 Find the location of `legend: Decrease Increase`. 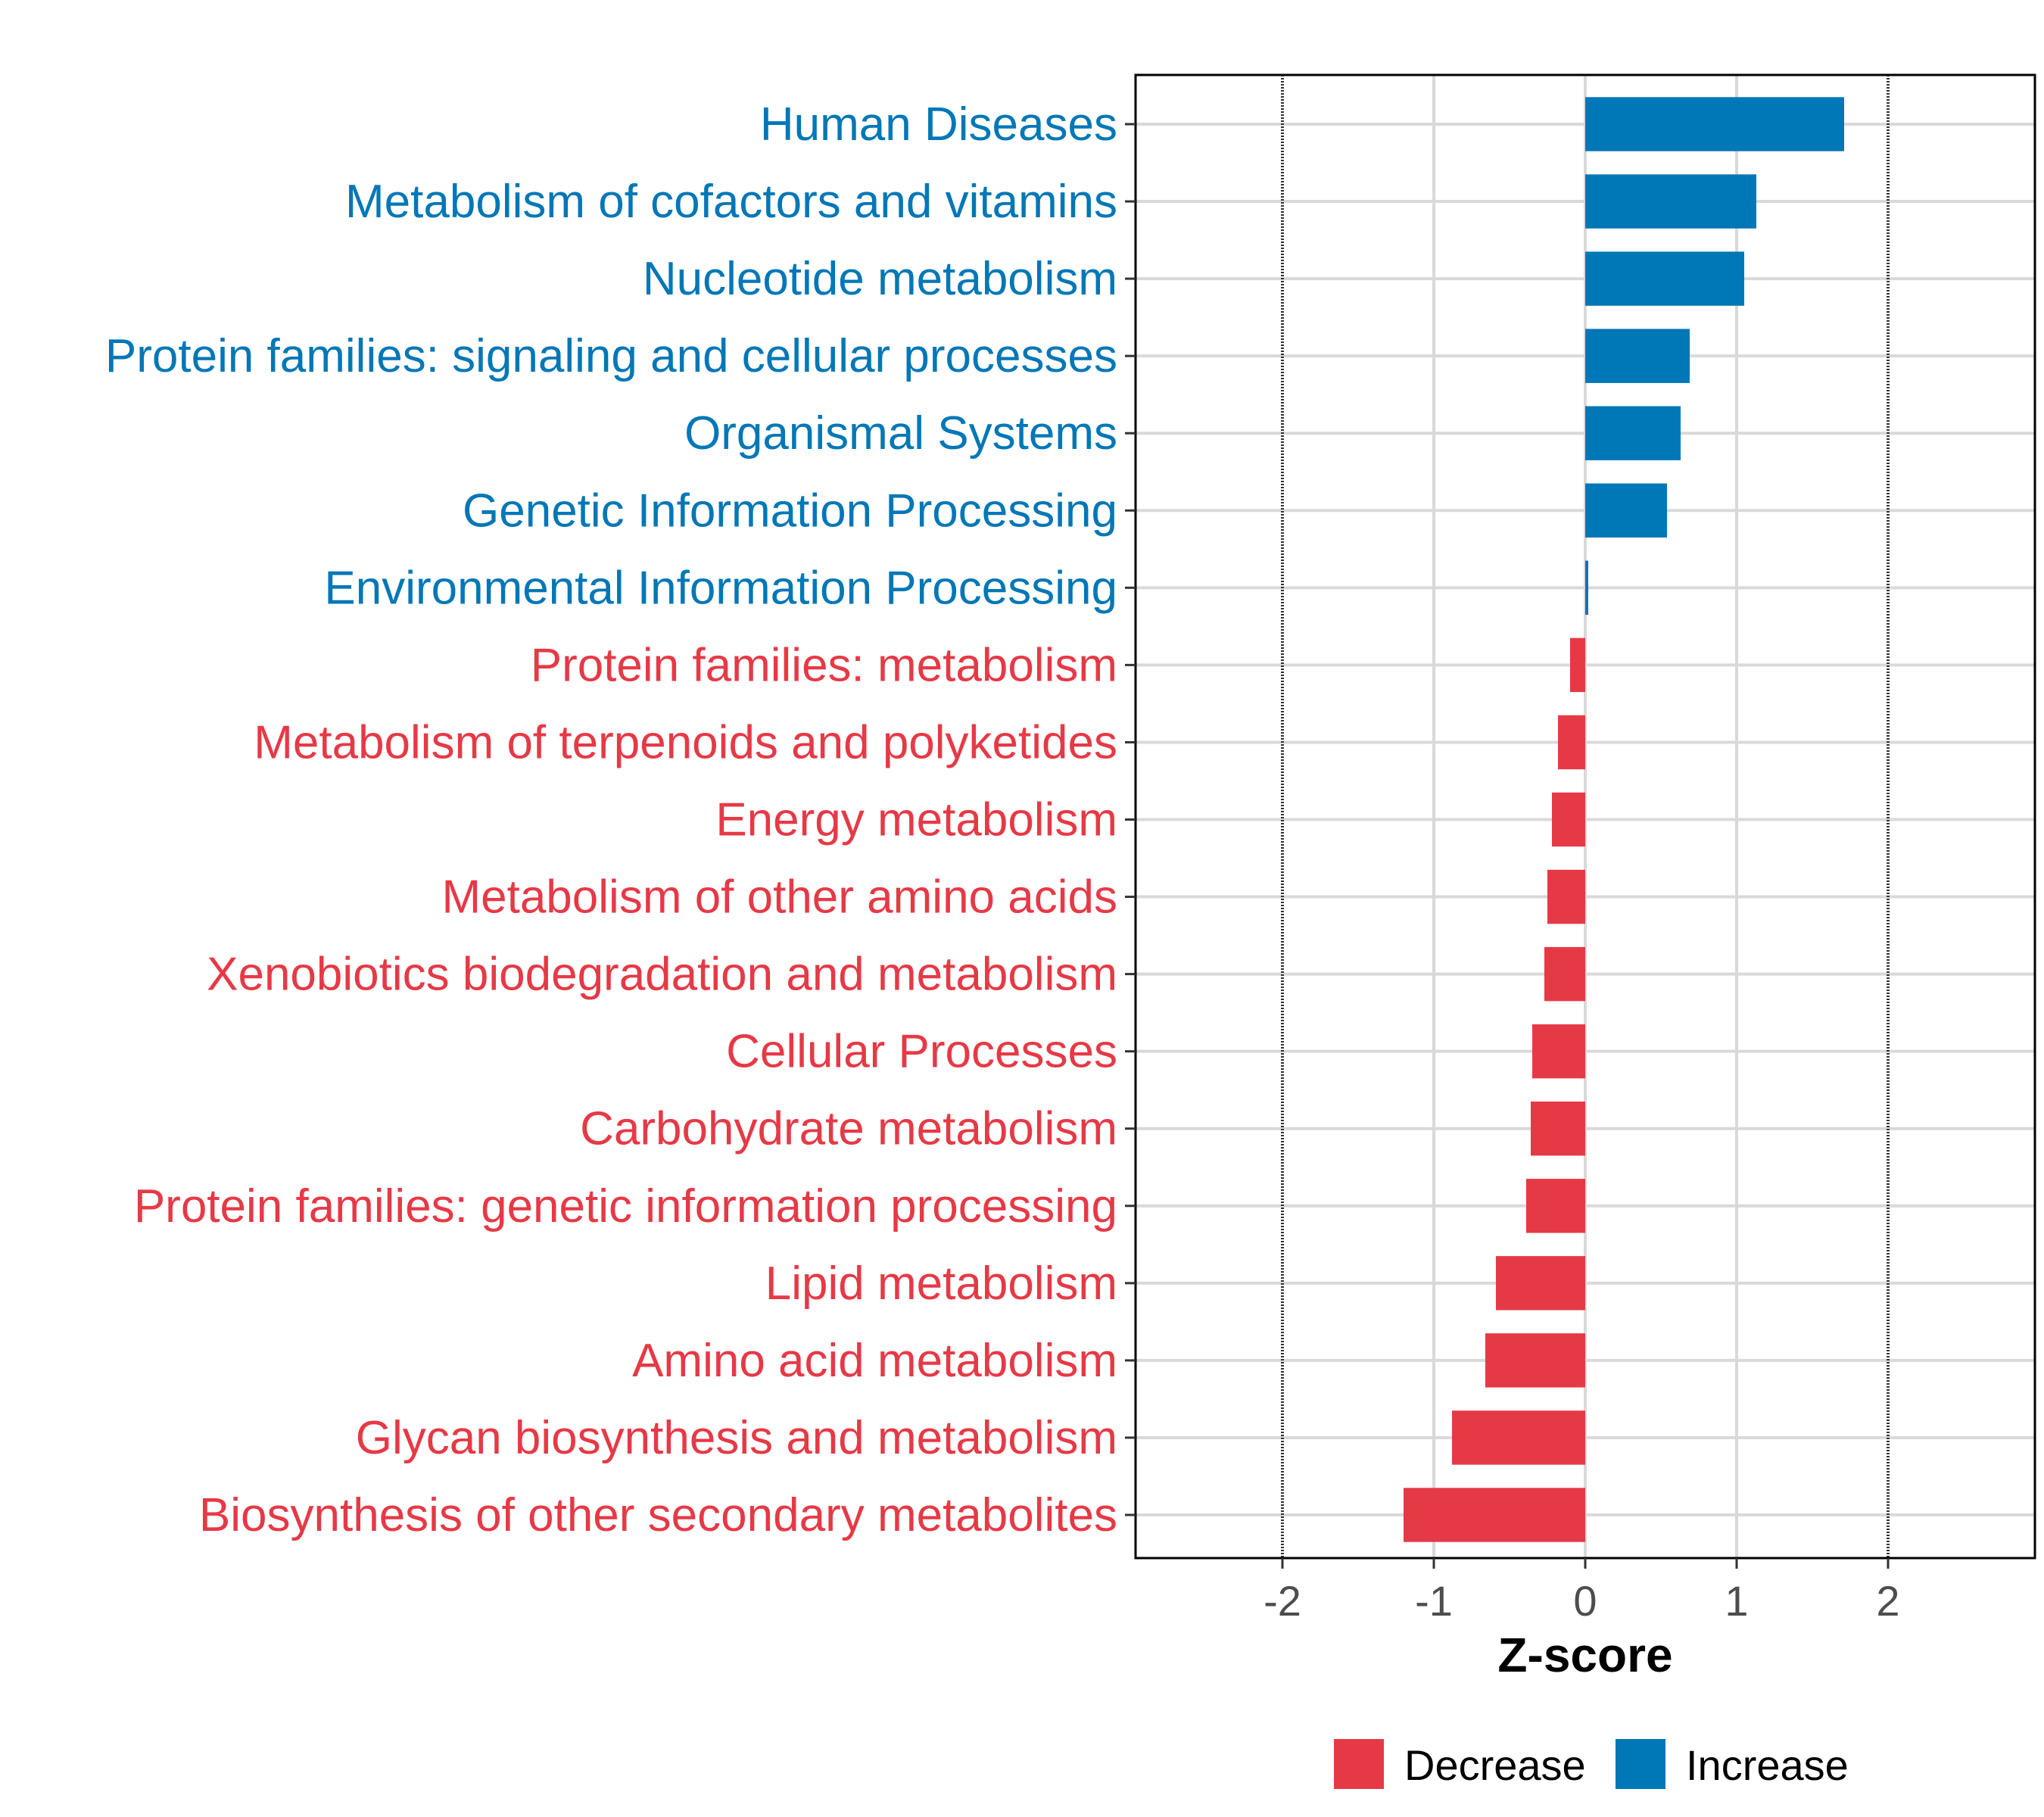

legend: Decrease Increase is located at coordinates (1592, 1764).